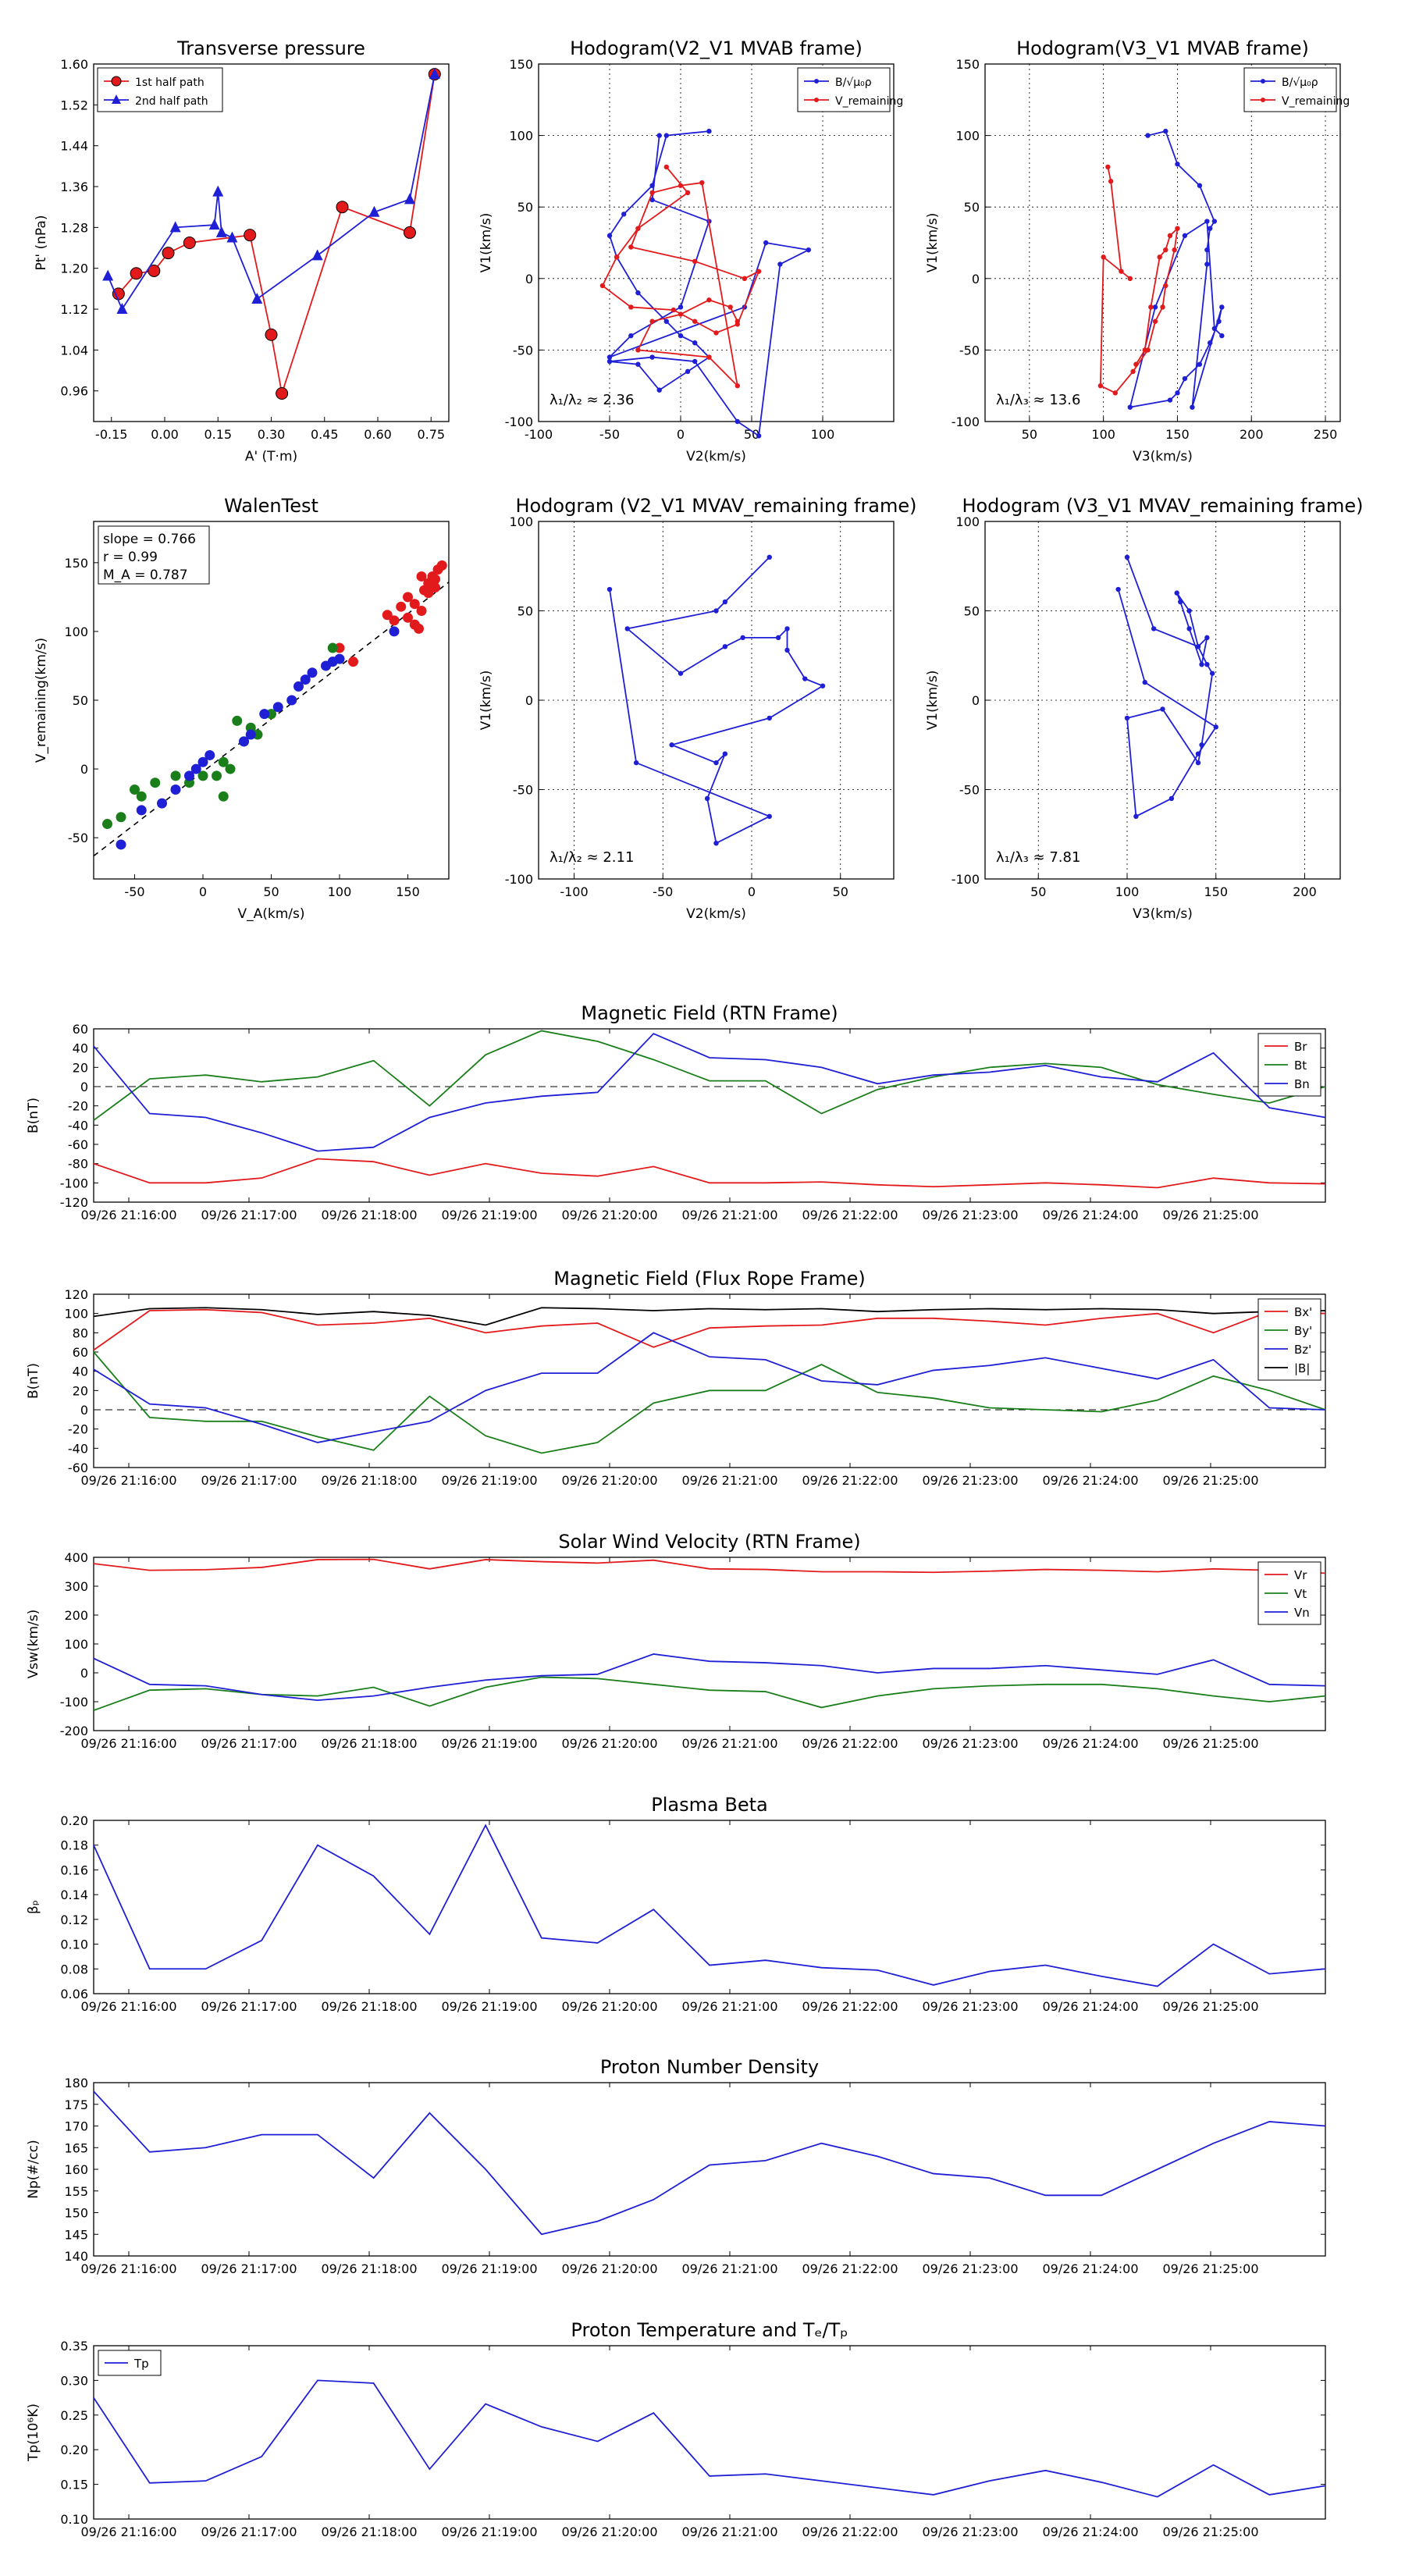 This screenshot has width=1405, height=2576. What do you see at coordinates (81, 1067) in the screenshot?
I see `y-tick-label: 20` at bounding box center [81, 1067].